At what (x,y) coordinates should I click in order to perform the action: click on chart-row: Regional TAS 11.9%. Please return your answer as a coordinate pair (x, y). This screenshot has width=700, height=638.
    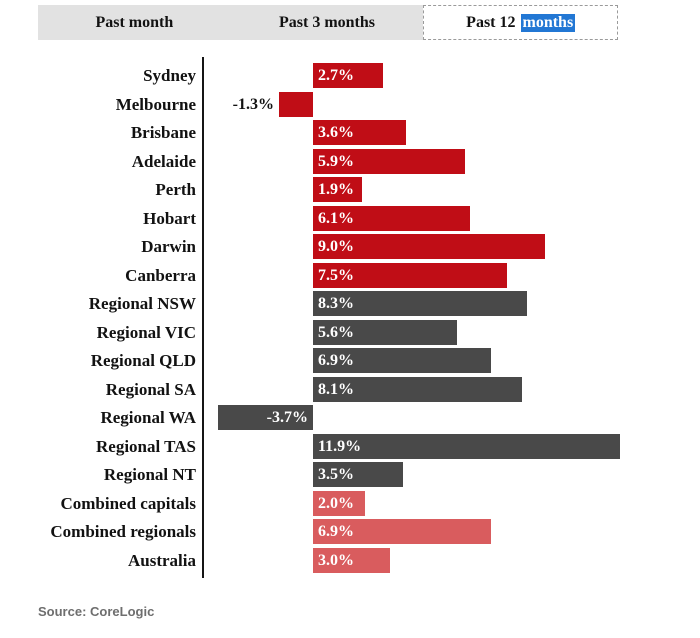
    Looking at the image, I should click on (350, 446).